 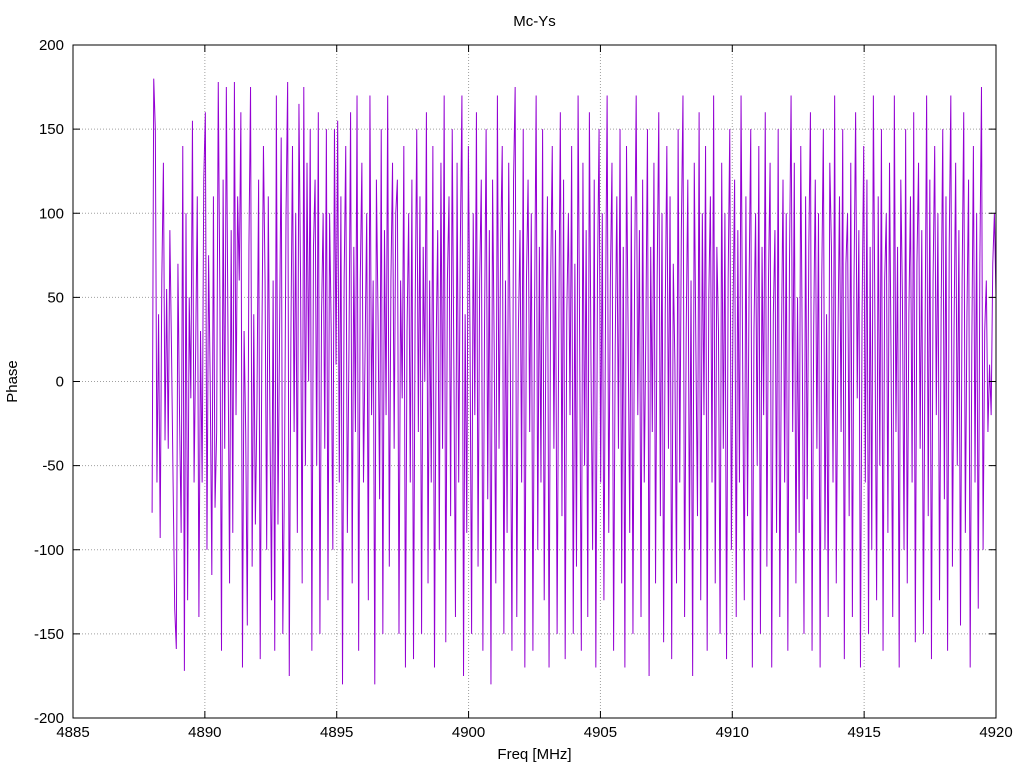 What do you see at coordinates (55, 297) in the screenshot?
I see `y-tick-label: 50` at bounding box center [55, 297].